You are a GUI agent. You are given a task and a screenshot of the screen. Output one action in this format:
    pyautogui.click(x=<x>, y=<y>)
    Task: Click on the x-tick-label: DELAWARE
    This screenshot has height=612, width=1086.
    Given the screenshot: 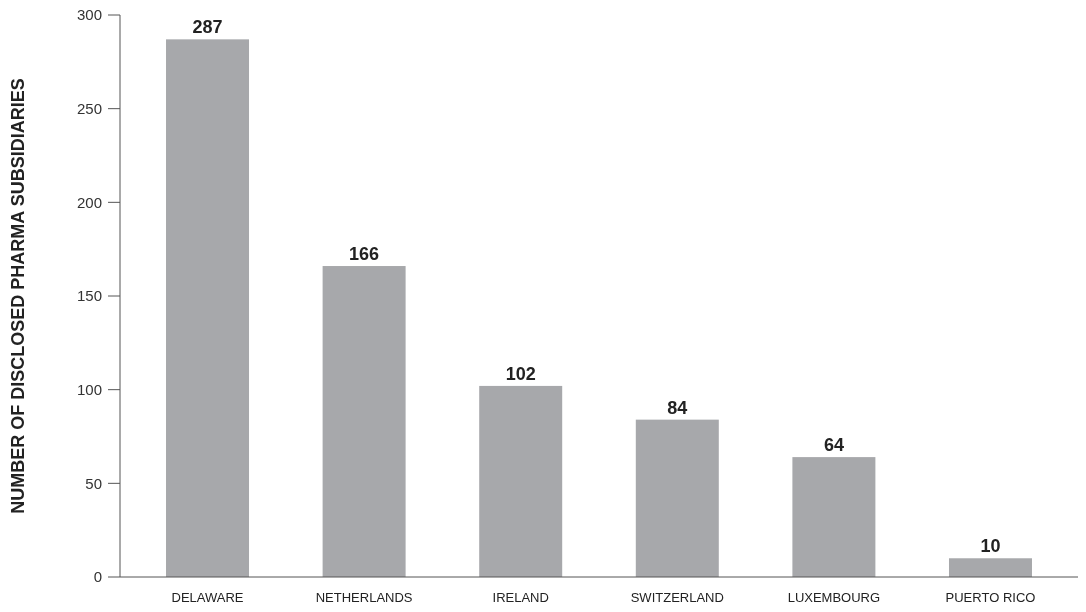 What is the action you would take?
    pyautogui.click(x=207, y=597)
    